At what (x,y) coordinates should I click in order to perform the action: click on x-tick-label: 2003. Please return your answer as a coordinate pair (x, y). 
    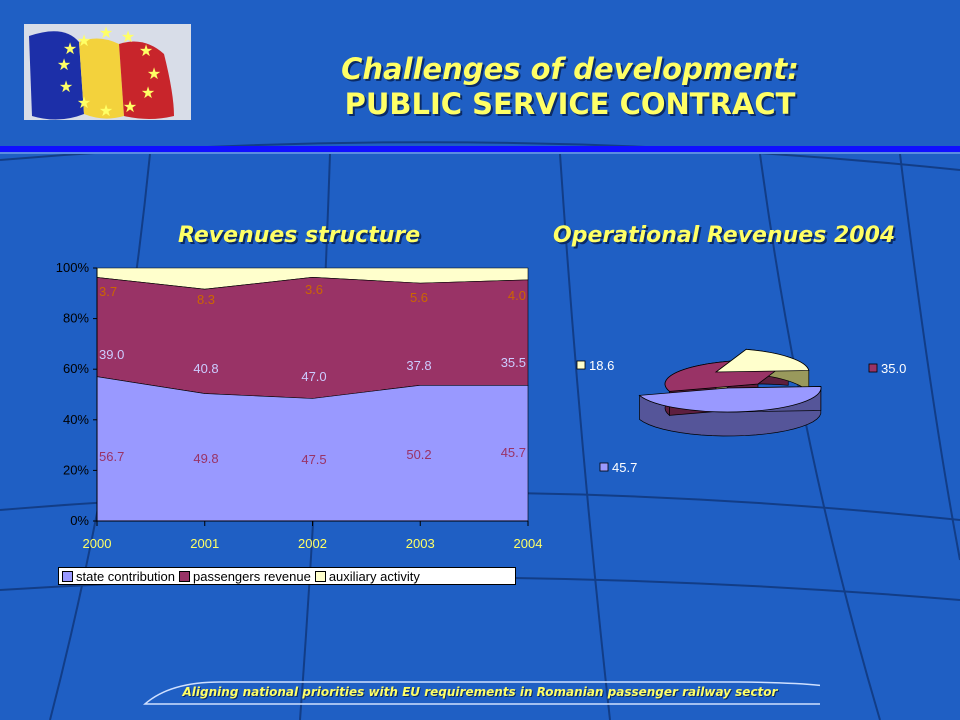
    Looking at the image, I should click on (420, 543).